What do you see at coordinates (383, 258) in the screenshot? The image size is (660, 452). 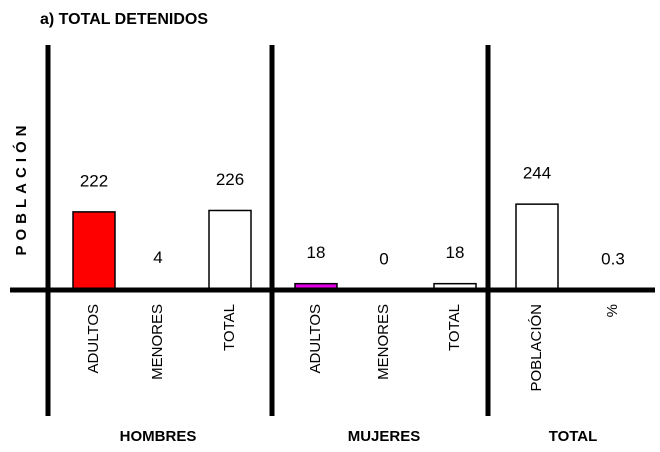 I see `value-label: 0` at bounding box center [383, 258].